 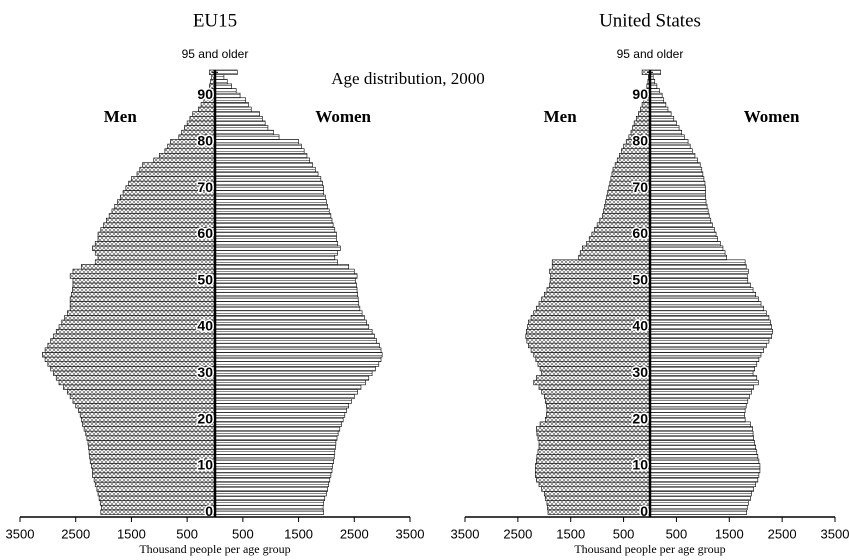 I want to click on series-label: Men, so click(x=121, y=116).